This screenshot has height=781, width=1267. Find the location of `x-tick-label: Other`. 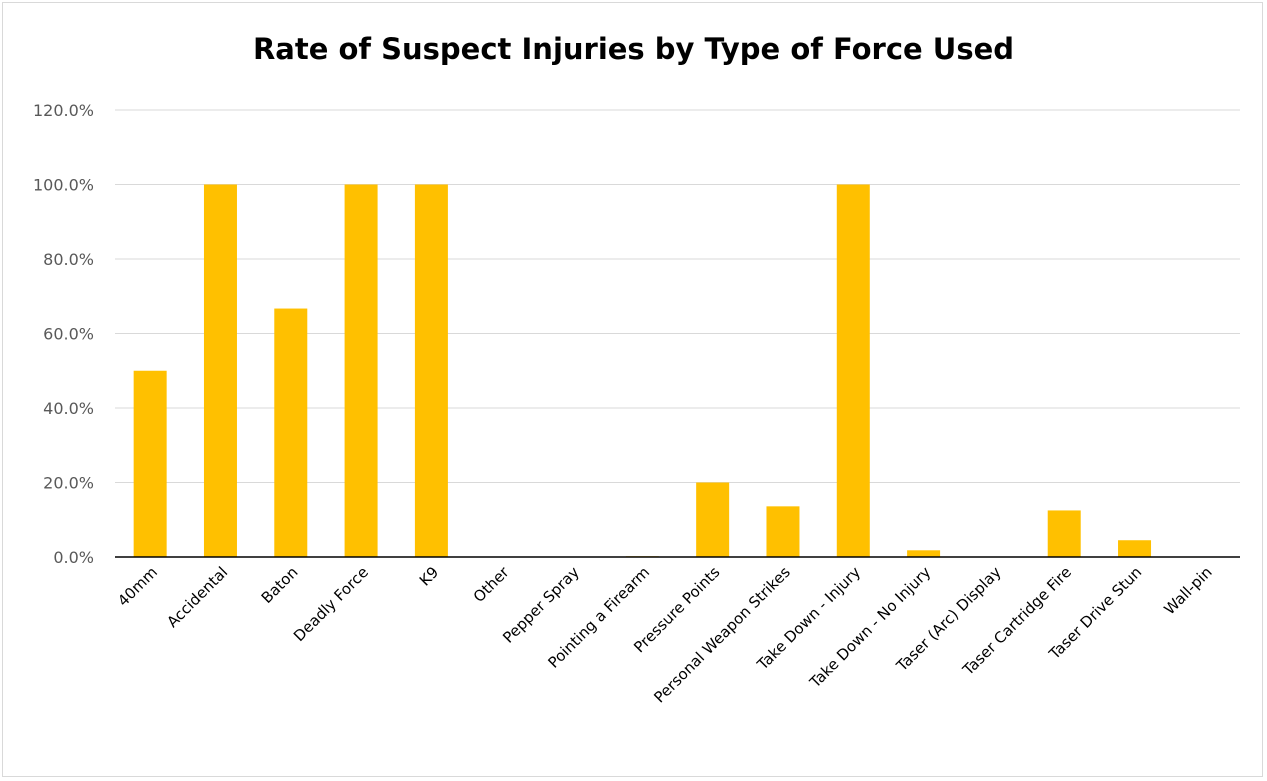

x-tick-label: Other is located at coordinates (491, 584).